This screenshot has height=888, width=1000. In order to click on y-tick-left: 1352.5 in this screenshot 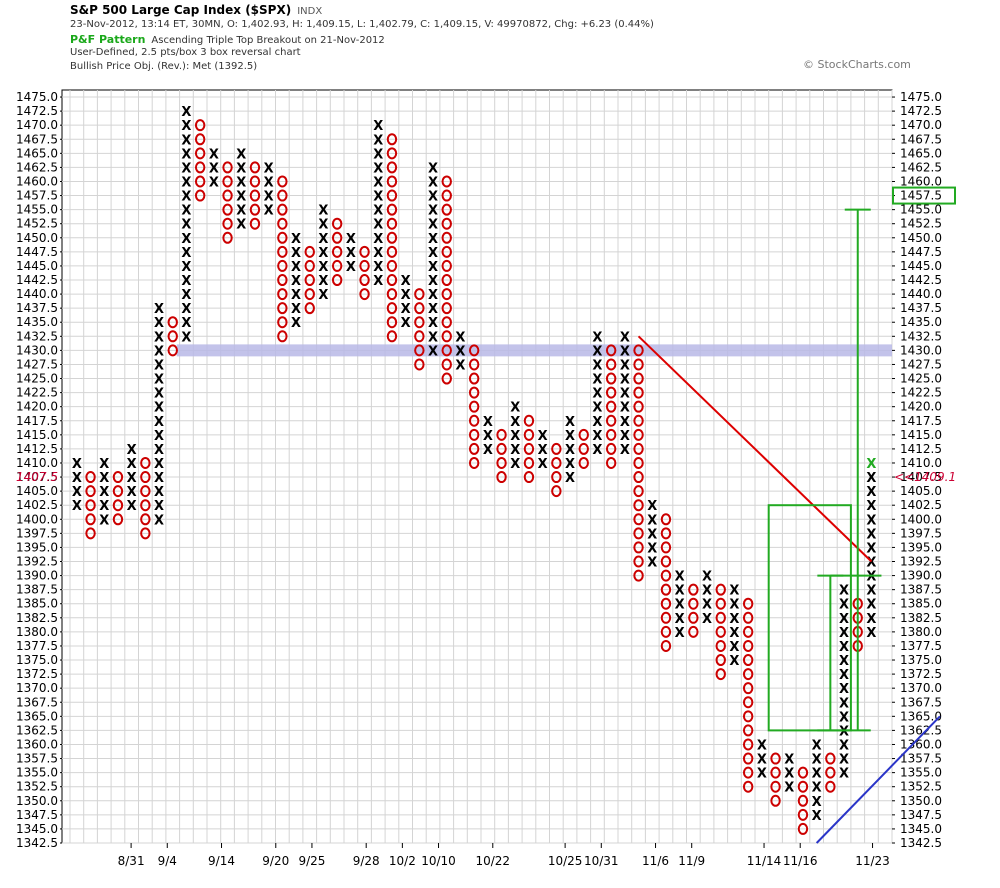, I will do `click(37, 787)`.